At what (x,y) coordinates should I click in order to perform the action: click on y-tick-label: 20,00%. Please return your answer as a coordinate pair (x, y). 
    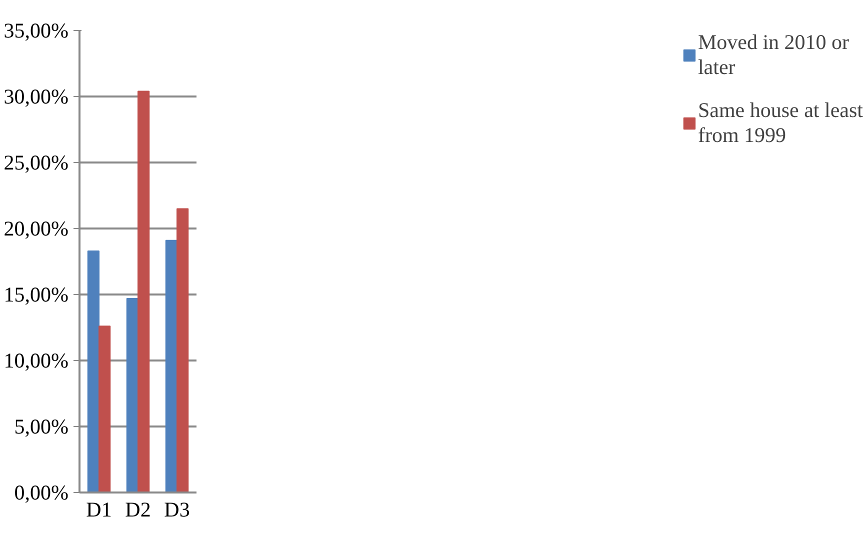
    Looking at the image, I should click on (36, 228).